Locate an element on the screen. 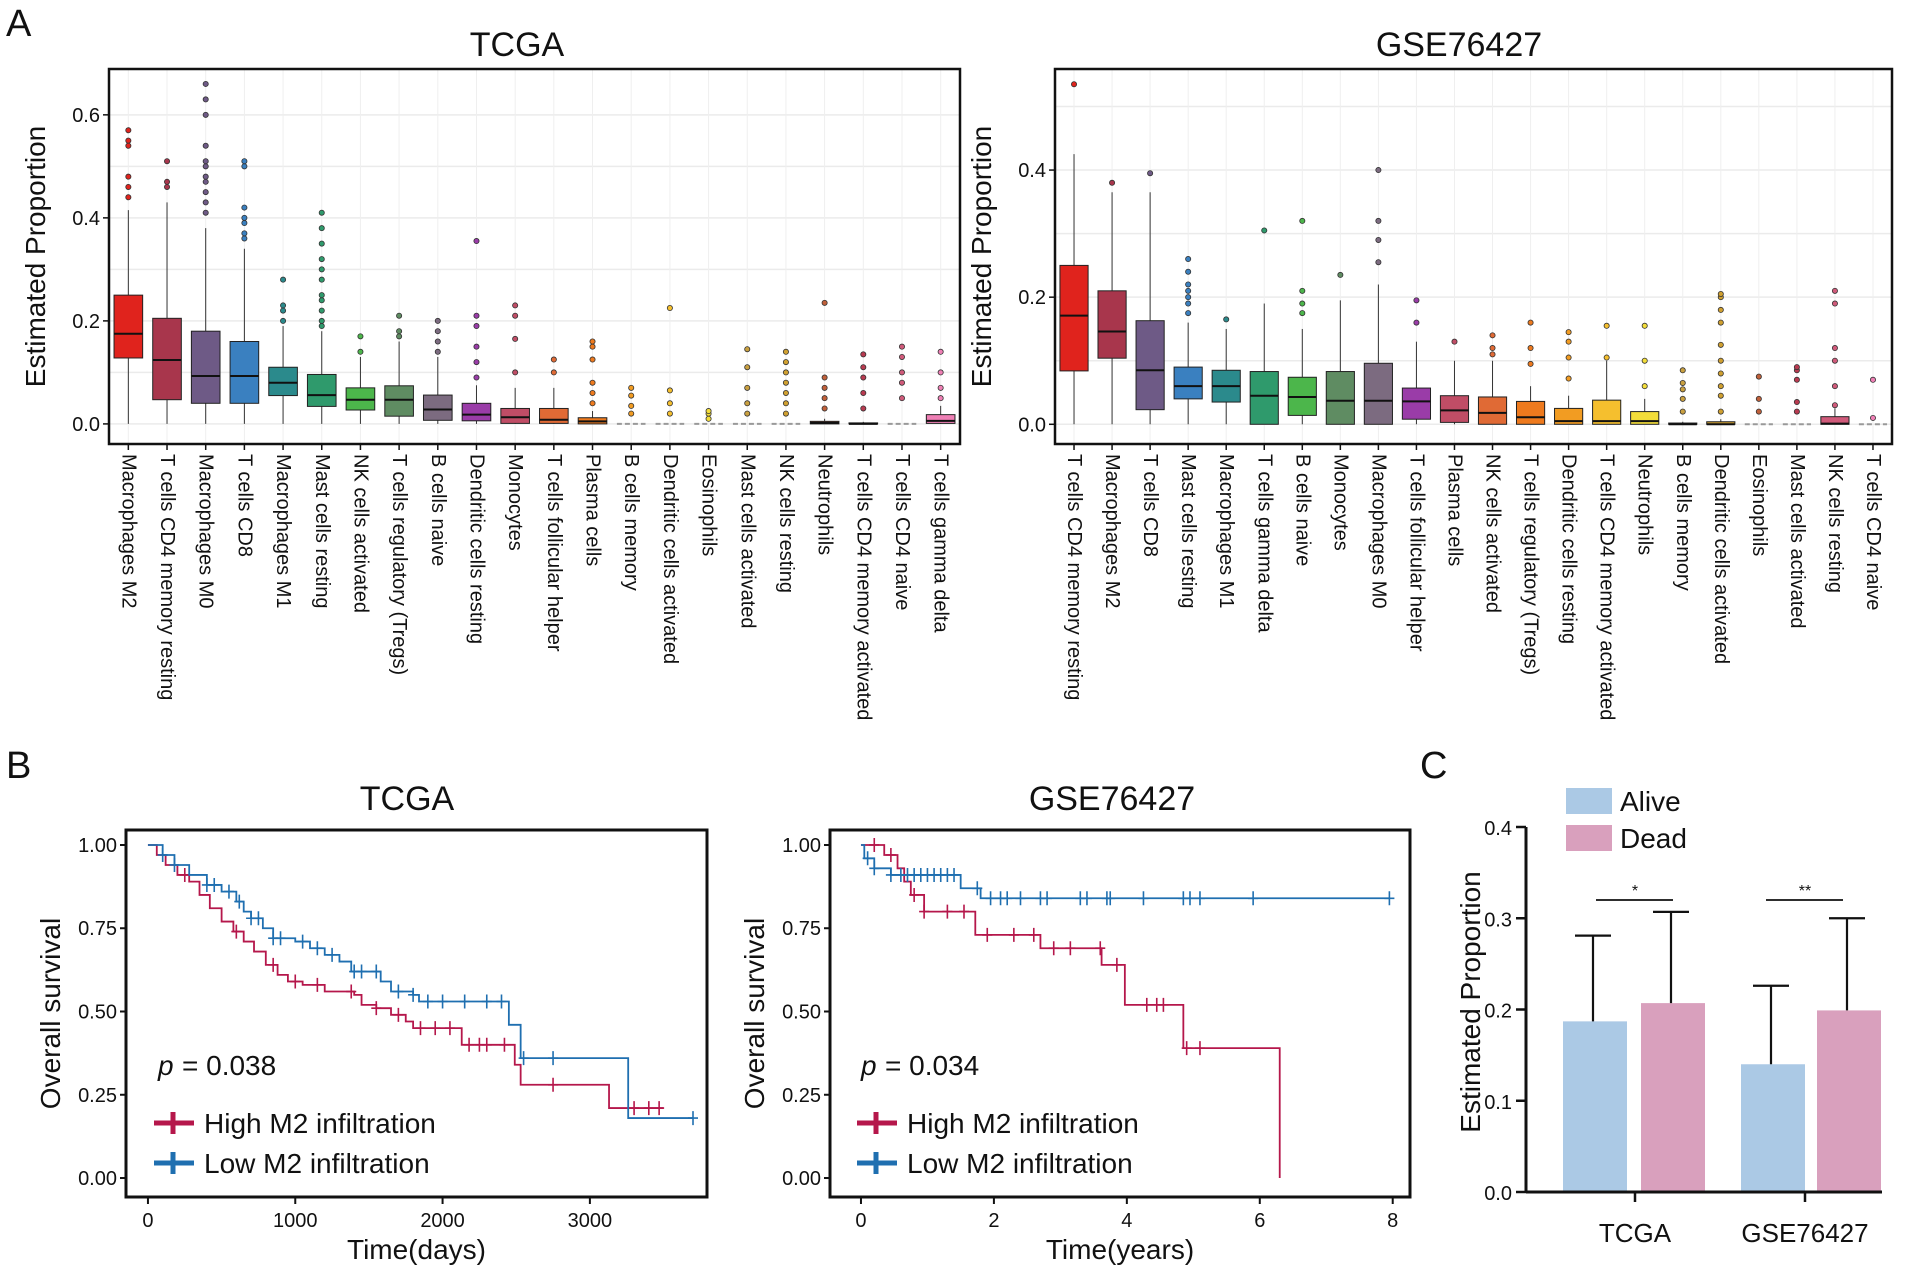 Image resolution: width=1906 pixels, height=1268 pixels. y-tick-label: 0.00 is located at coordinates (801, 1179).